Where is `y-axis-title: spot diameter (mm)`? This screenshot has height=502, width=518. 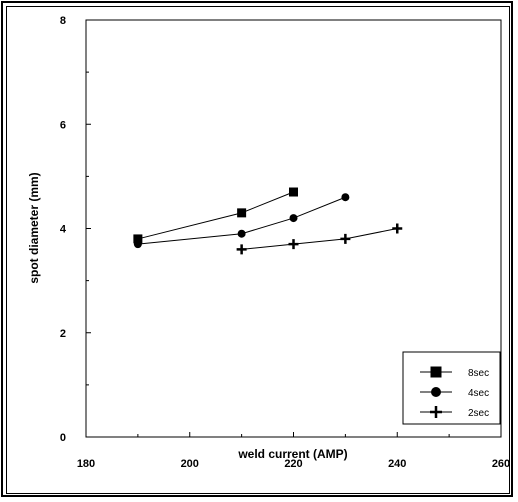
y-axis-title: spot diameter (mm) is located at coordinates (34, 227).